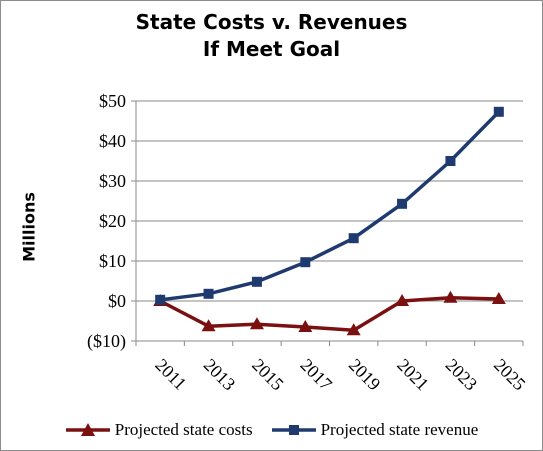 Image resolution: width=543 pixels, height=451 pixels. I want to click on legend-label-revenue: Projected state revenue, so click(399, 429).